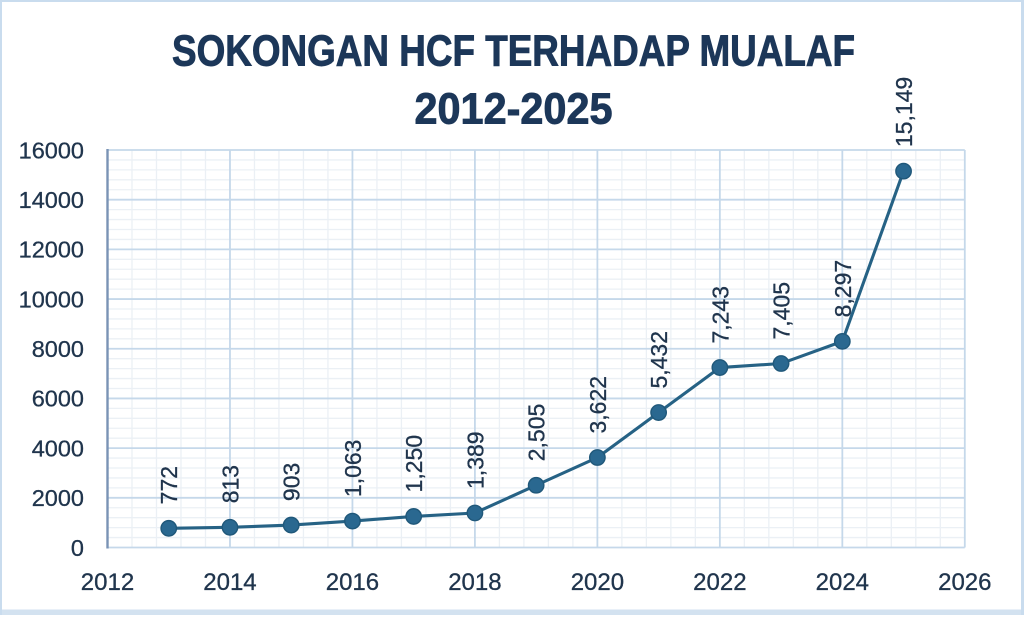  I want to click on svg-text: 2022, so click(719, 582).